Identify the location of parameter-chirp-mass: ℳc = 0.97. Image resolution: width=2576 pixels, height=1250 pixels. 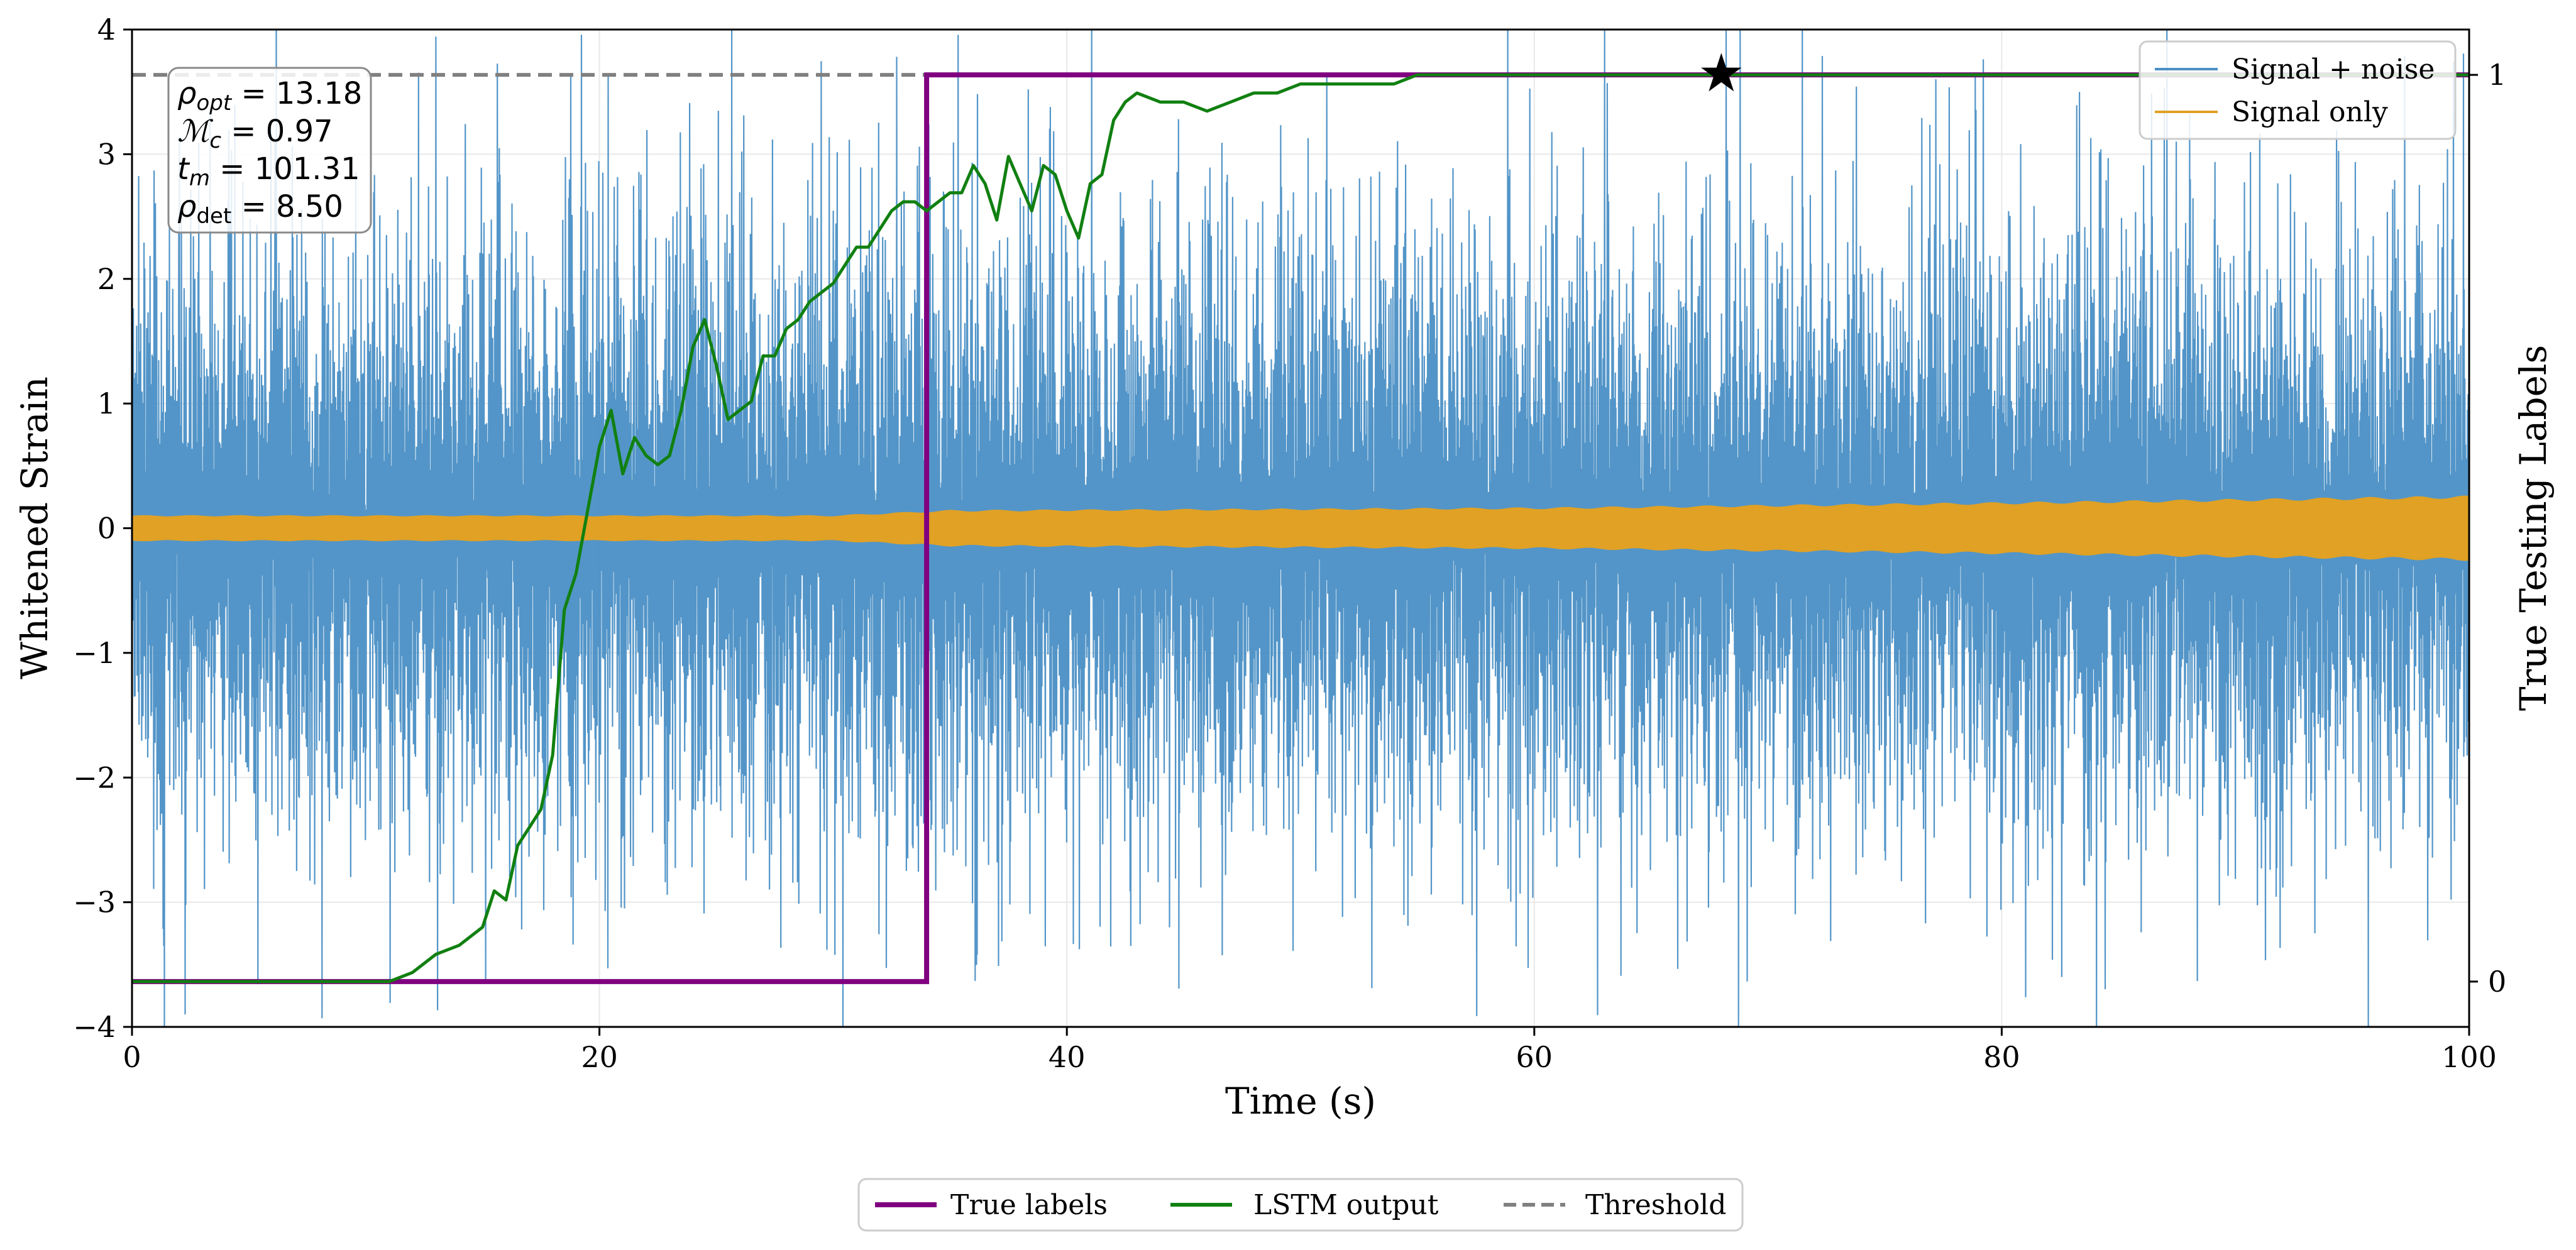
(255, 133).